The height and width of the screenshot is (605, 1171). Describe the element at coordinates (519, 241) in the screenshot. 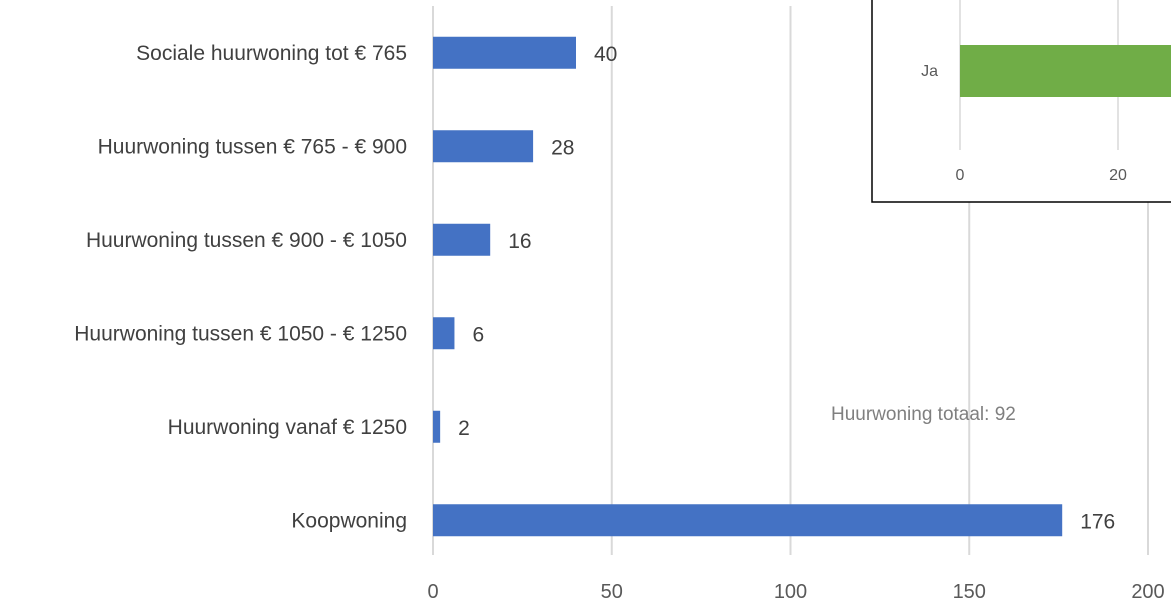

I see `value-label: 16` at that location.